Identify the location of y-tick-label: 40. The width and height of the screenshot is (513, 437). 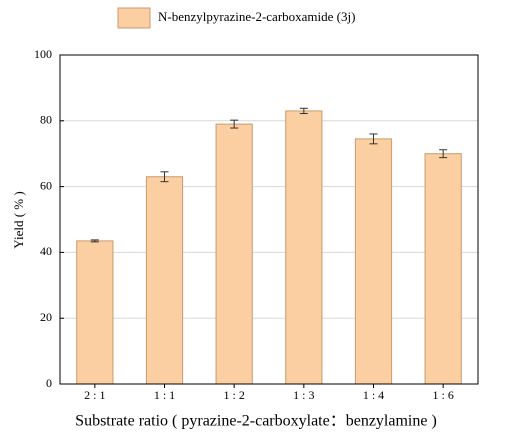
(46, 251).